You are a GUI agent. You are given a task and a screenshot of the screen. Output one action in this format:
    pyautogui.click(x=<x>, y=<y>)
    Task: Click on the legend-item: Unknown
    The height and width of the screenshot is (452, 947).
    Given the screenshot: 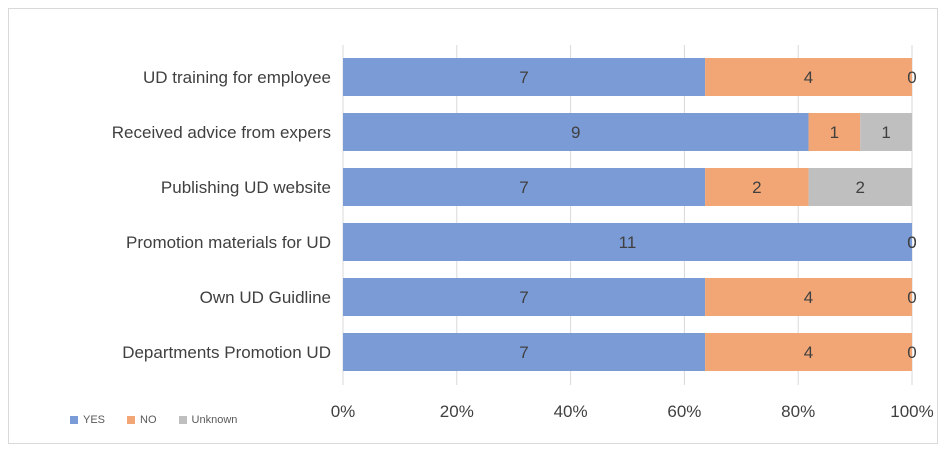 What is the action you would take?
    pyautogui.click(x=208, y=420)
    